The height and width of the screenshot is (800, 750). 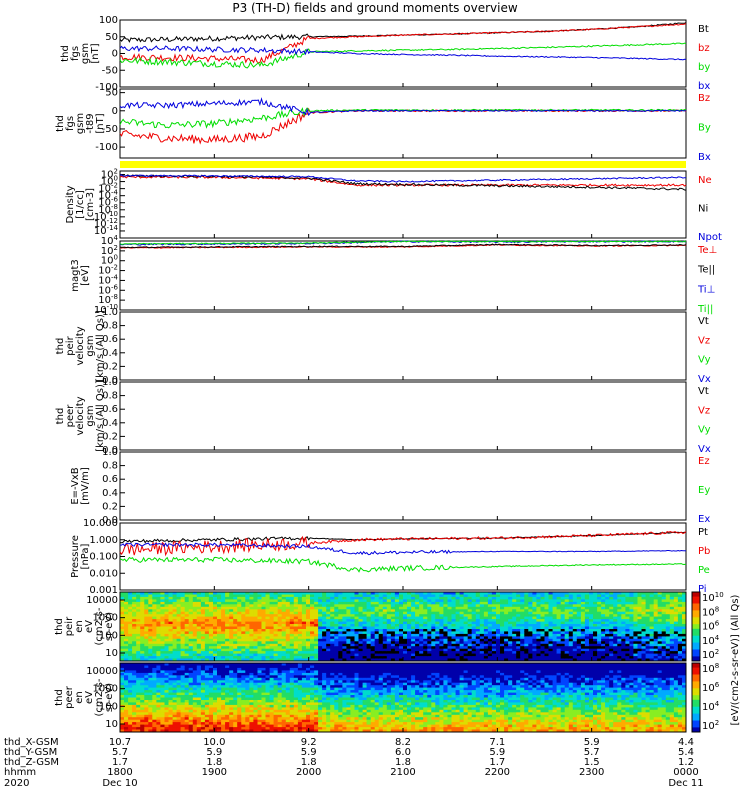 What do you see at coordinates (403, 53) in the screenshot?
I see `series-line-bx` at bounding box center [403, 53].